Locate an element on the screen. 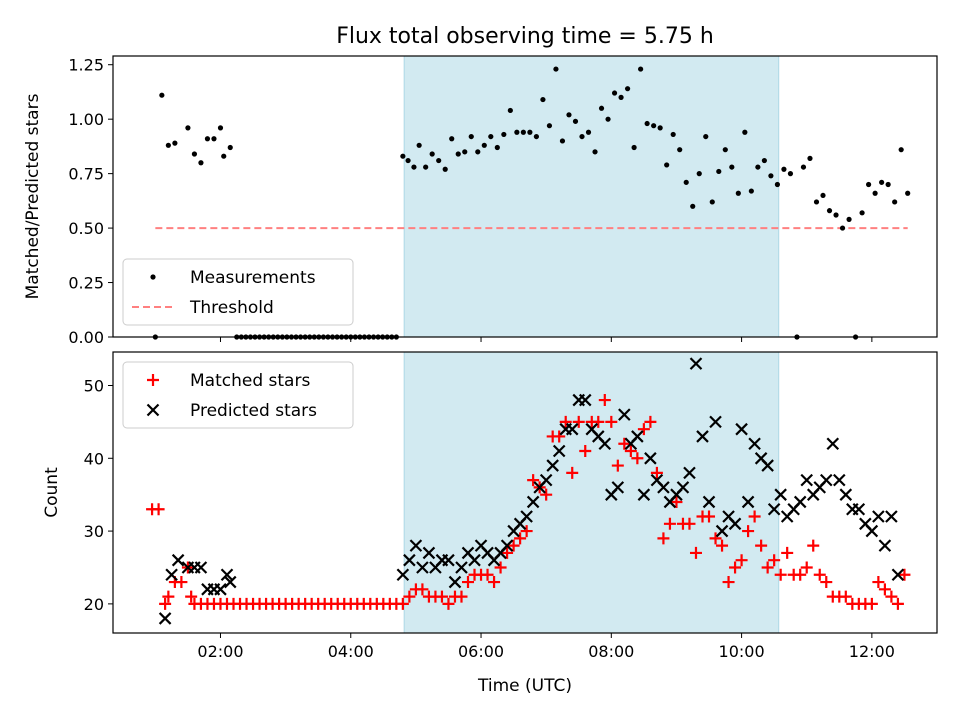  legend-measurements-label: Measurements is located at coordinates (253, 278).